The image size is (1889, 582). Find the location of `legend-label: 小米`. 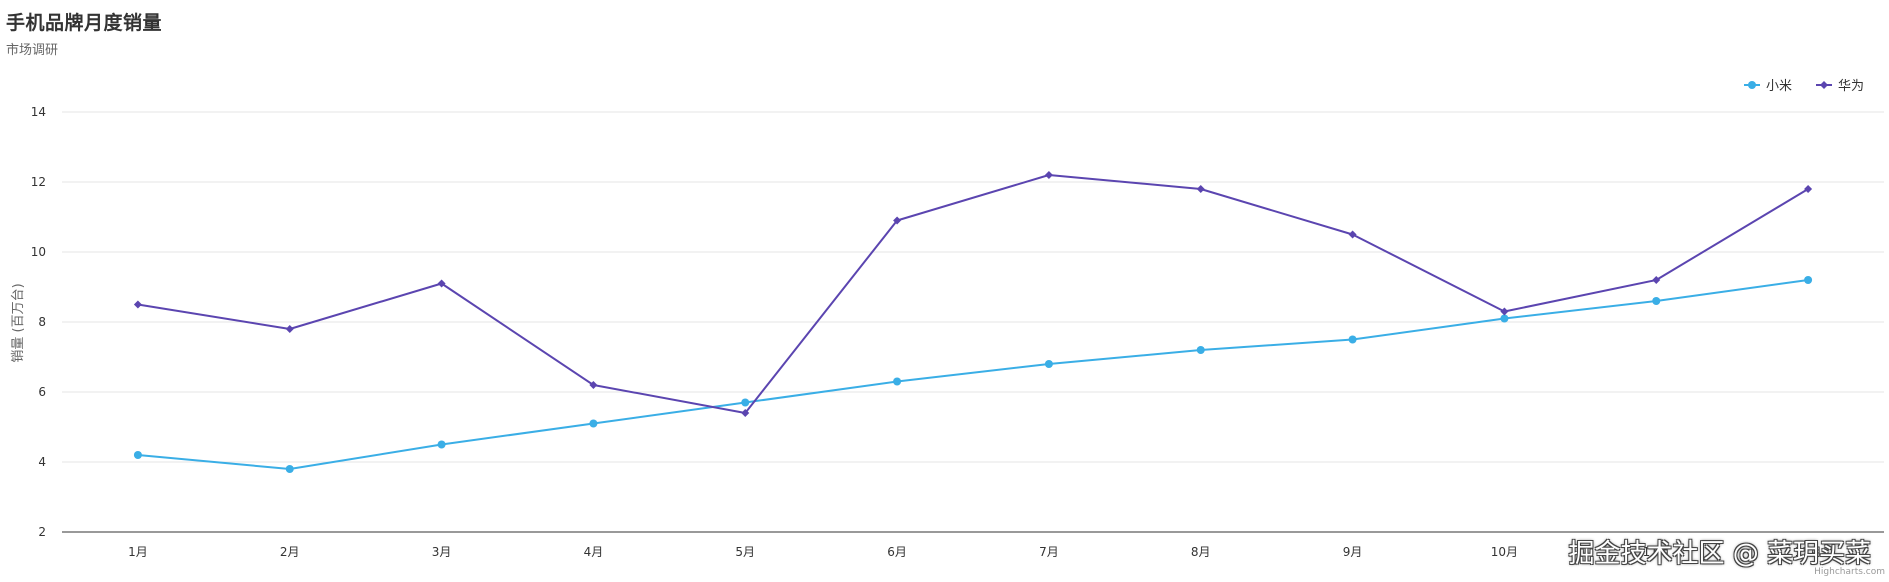

legend-label: 小米 is located at coordinates (1779, 86).